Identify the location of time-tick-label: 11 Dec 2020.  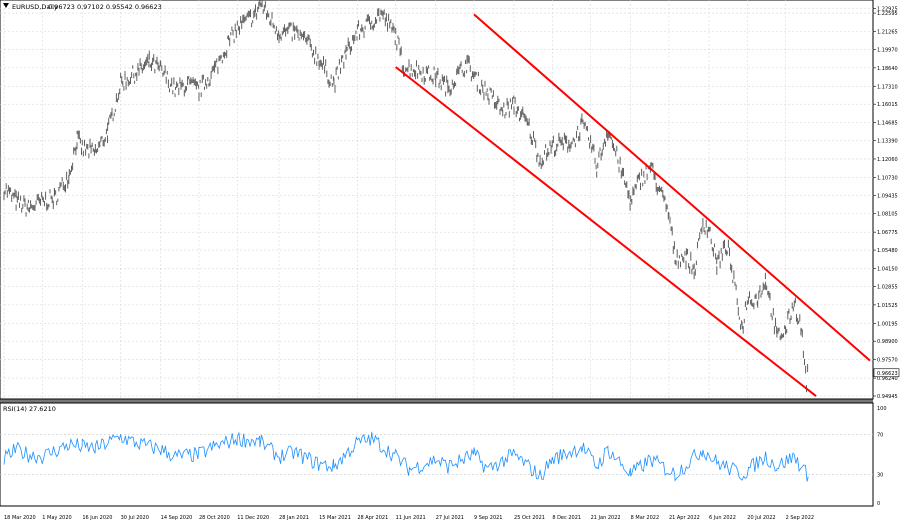
(253, 518).